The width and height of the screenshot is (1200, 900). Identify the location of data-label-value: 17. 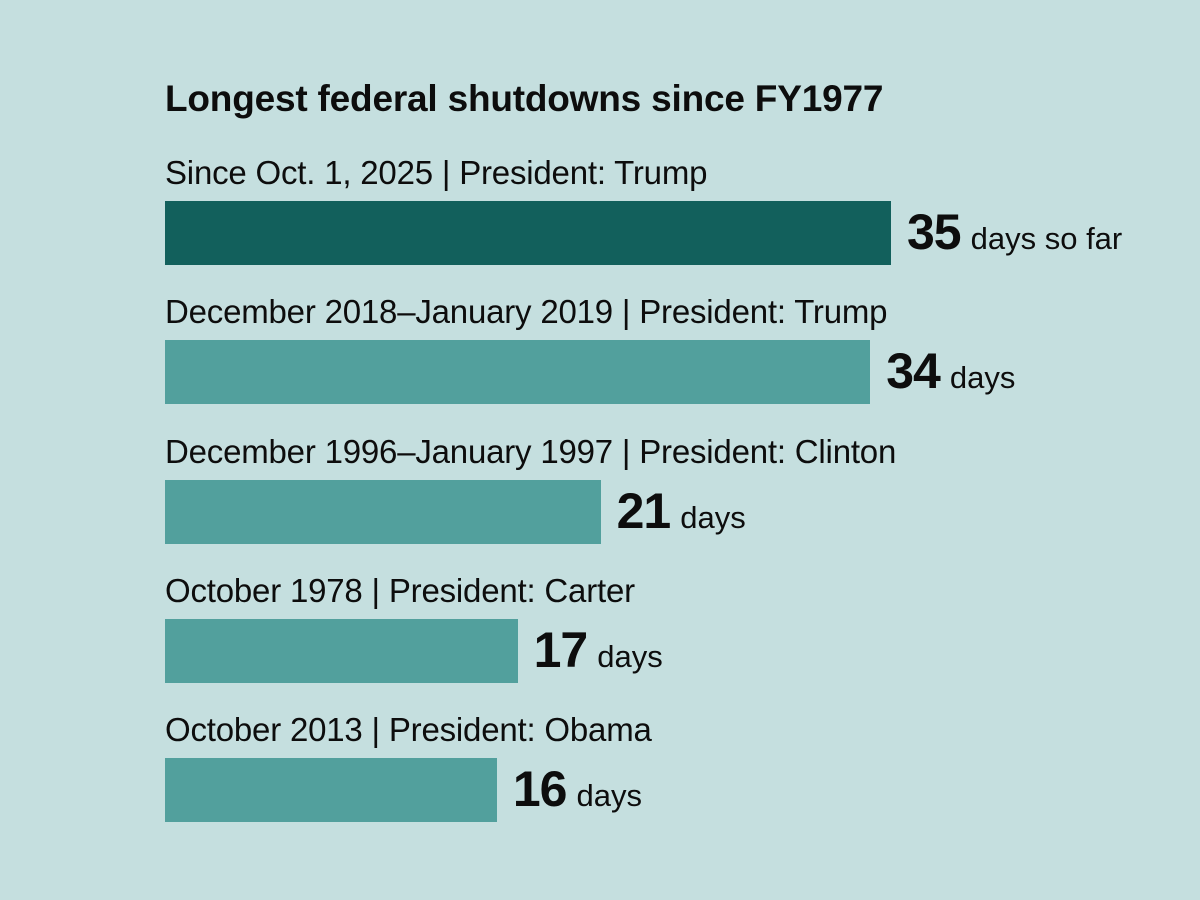
(561, 649).